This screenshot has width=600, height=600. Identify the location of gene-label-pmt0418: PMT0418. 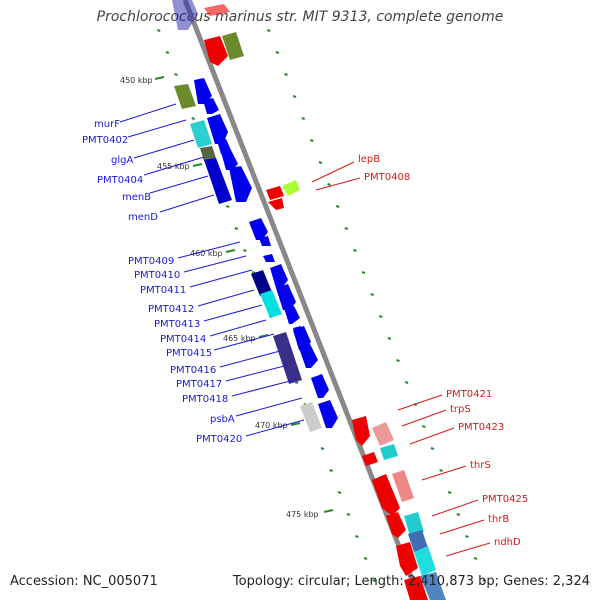
(205, 399).